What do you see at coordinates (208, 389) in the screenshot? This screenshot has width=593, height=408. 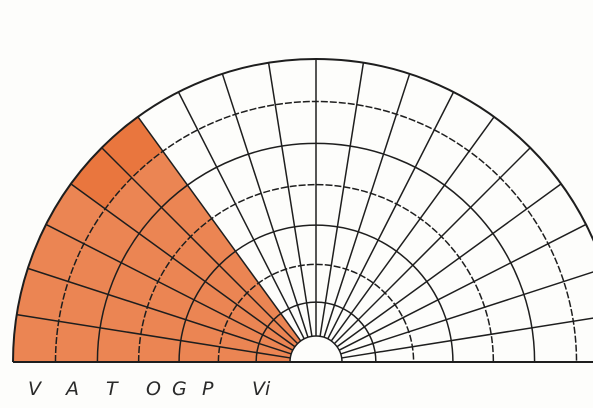 I see `label-p: P` at bounding box center [208, 389].